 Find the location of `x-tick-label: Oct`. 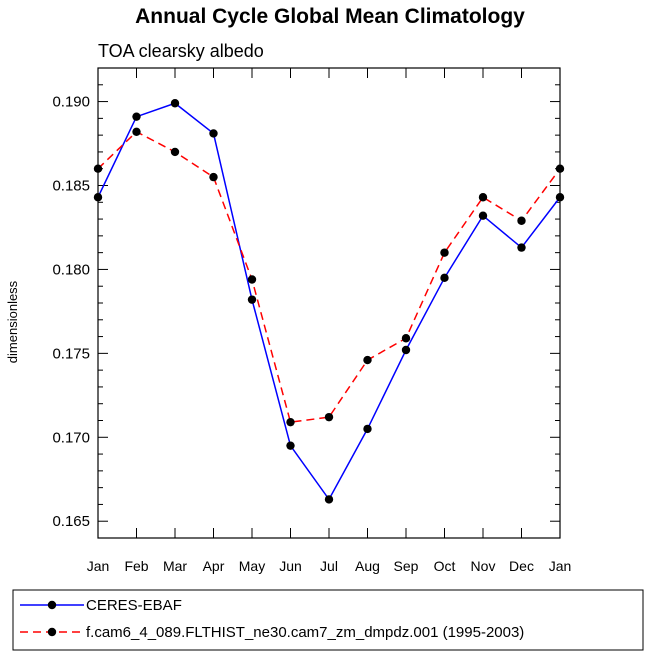

x-tick-label: Oct is located at coordinates (445, 566).